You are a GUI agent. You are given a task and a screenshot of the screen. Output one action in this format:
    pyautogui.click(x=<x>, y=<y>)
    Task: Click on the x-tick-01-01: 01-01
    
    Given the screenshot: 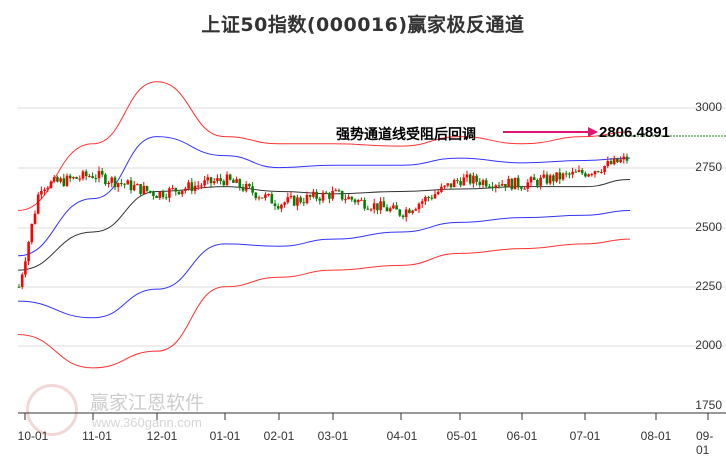 What is the action you would take?
    pyautogui.click(x=225, y=436)
    